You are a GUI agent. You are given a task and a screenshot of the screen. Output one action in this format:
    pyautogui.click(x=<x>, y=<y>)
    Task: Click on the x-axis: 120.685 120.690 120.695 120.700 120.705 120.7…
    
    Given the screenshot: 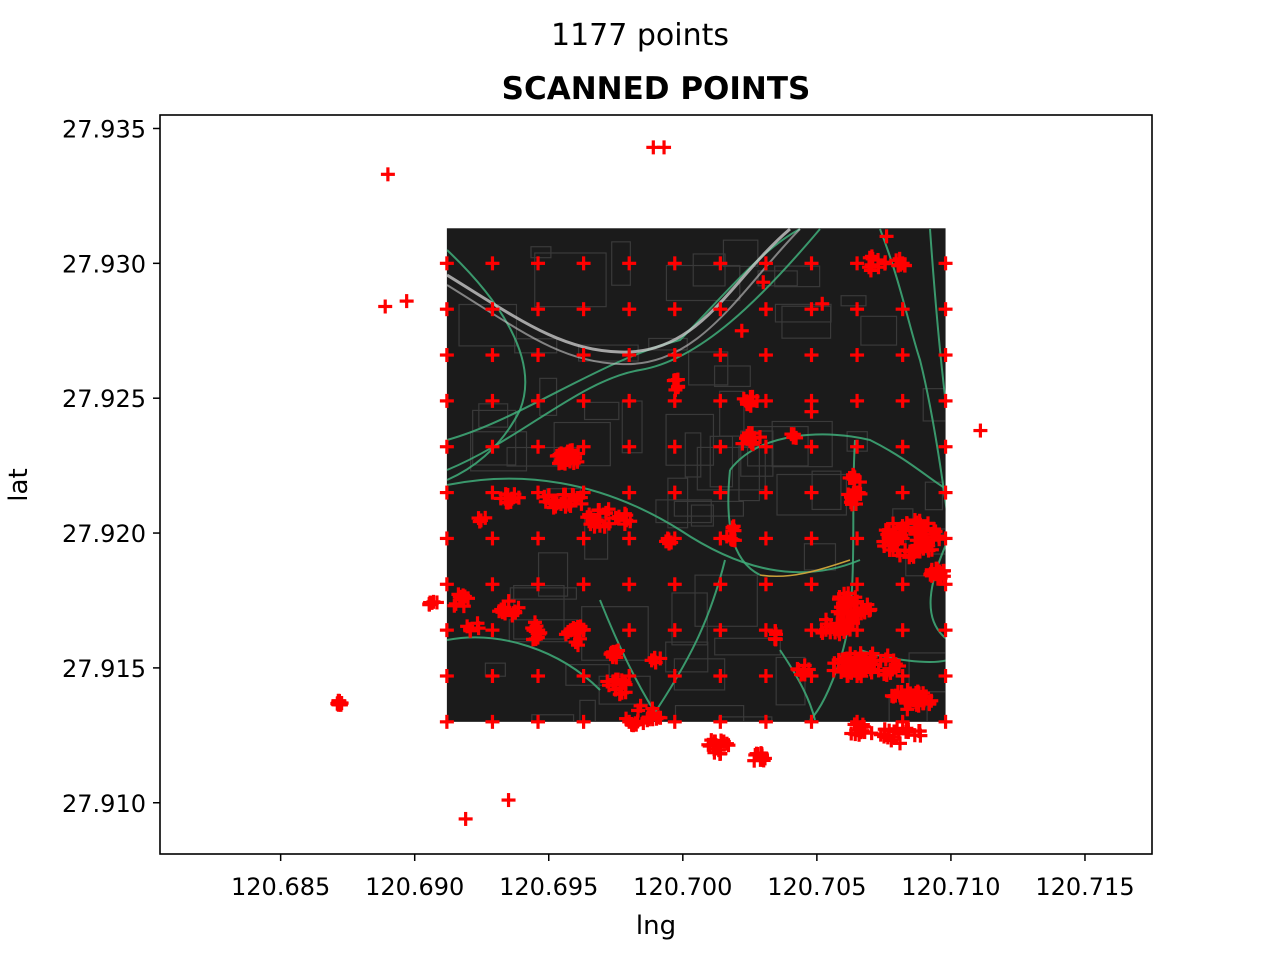 What is the action you would take?
    pyautogui.click(x=683, y=877)
    